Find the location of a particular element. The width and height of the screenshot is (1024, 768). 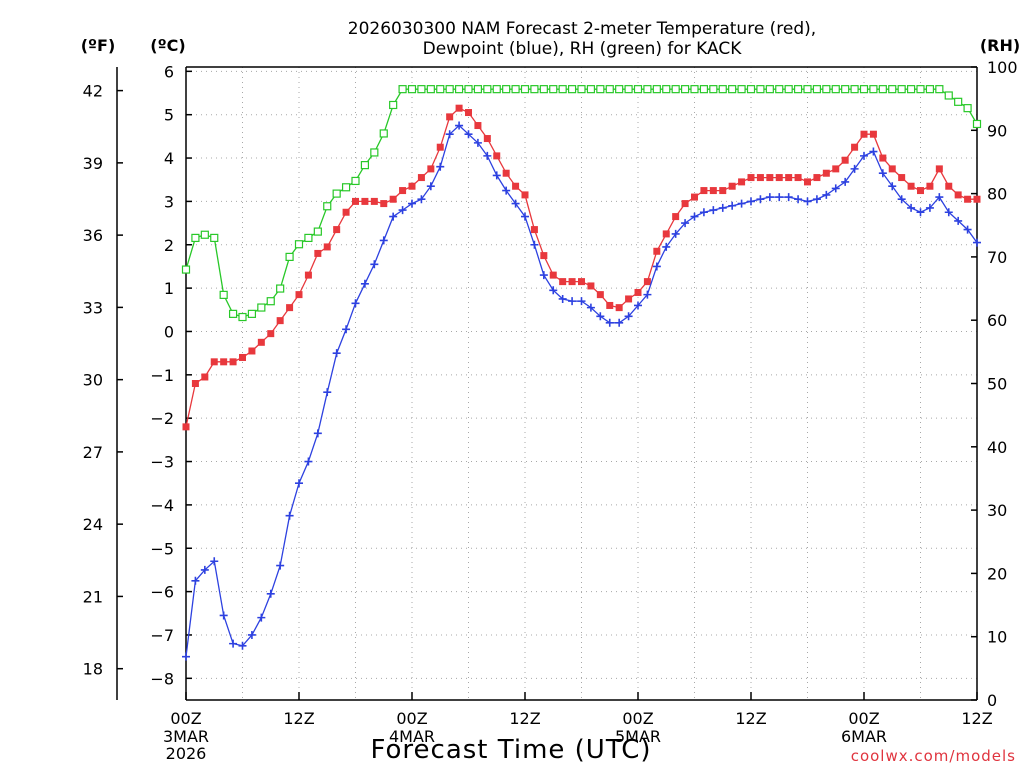

celsius-tick-label: −1 is located at coordinates (162, 375).